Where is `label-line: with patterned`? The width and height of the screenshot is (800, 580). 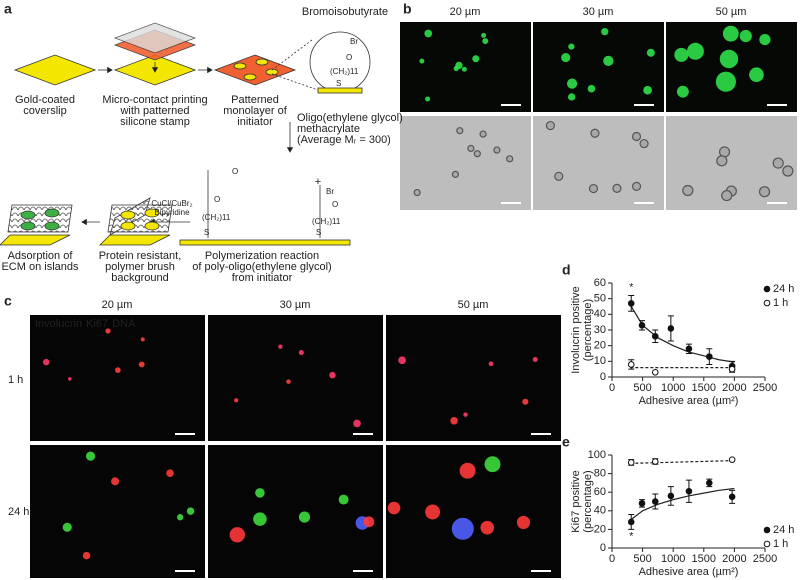
label-line: with patterned is located at coordinates (154, 111).